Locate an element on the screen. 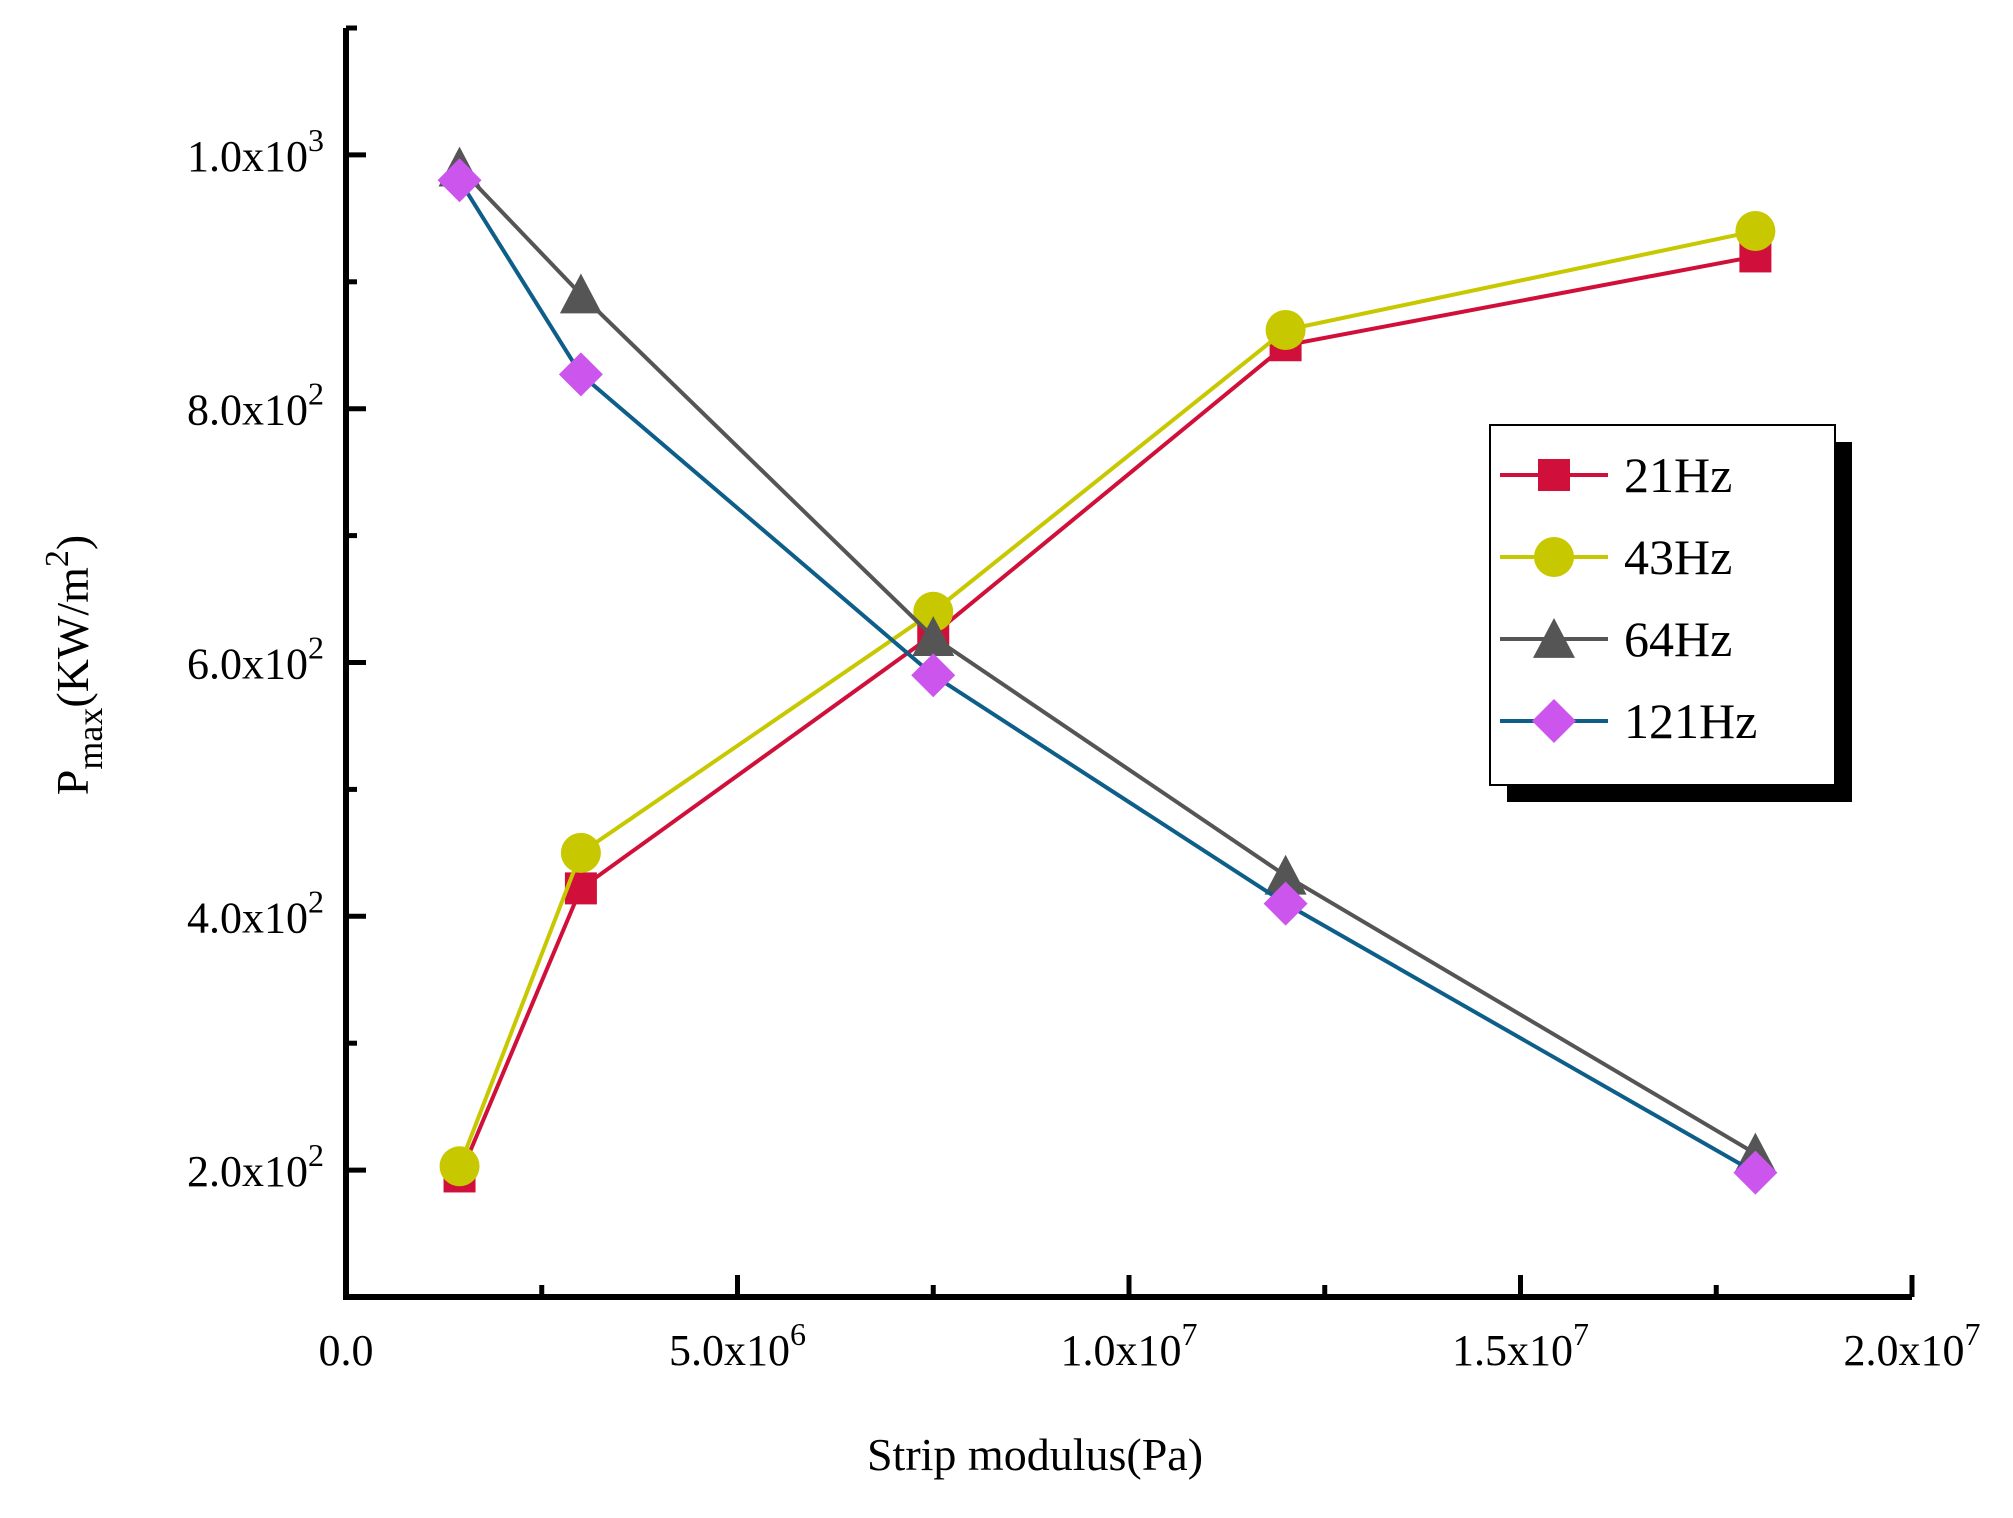 This screenshot has height=1518, width=2013. x-tick-label: 1.0x10⁷ is located at coordinates (1129, 1345).